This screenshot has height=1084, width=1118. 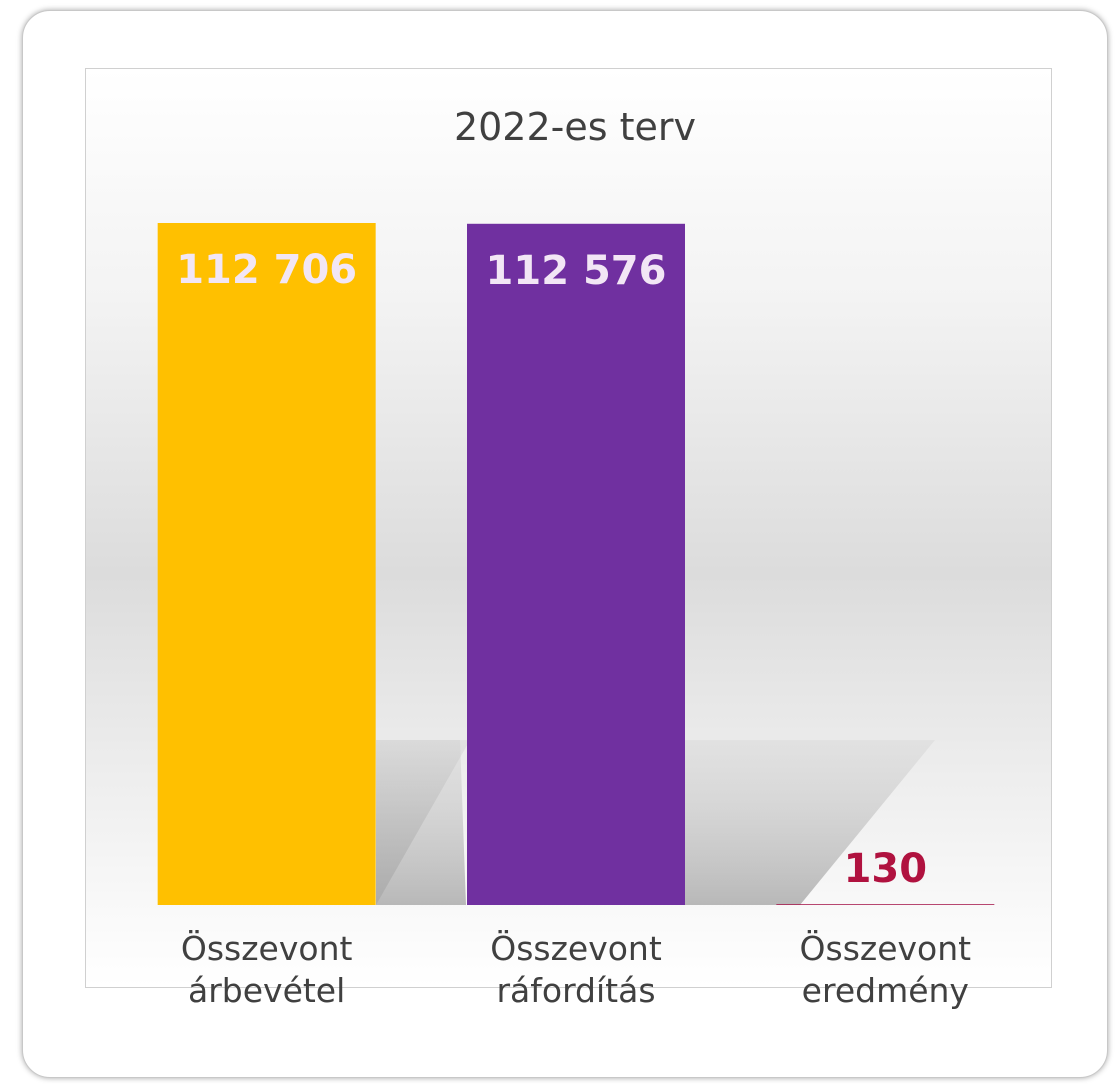 I want to click on x-tick-label: Összevont árbevétel, so click(x=266, y=969).